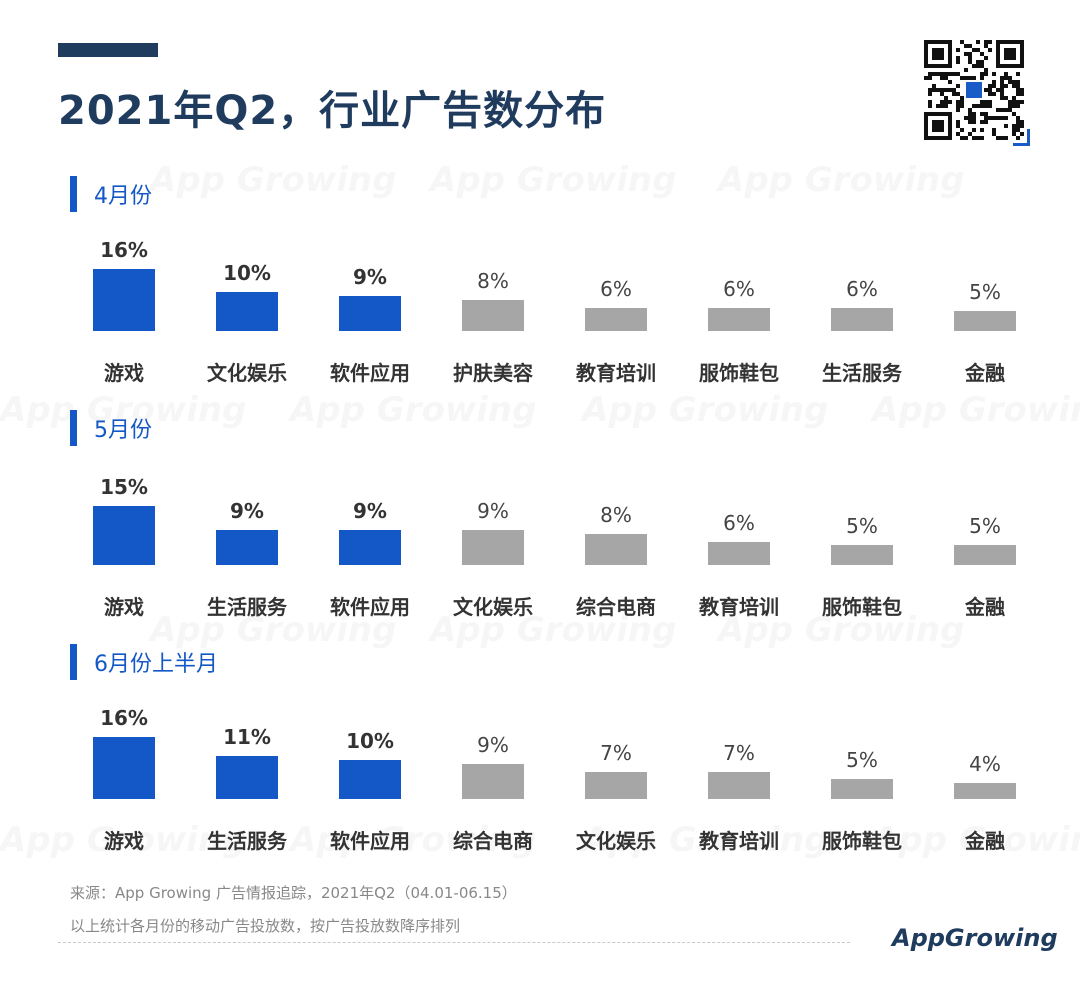  I want to click on method-note: 以上统计各月份的移动广告投放数，按广告投放数降序排列, so click(265, 926).